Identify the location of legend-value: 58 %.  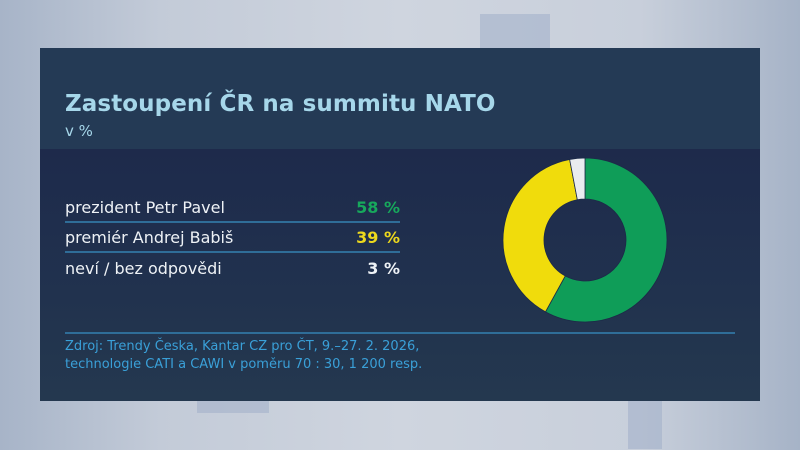
(378, 207).